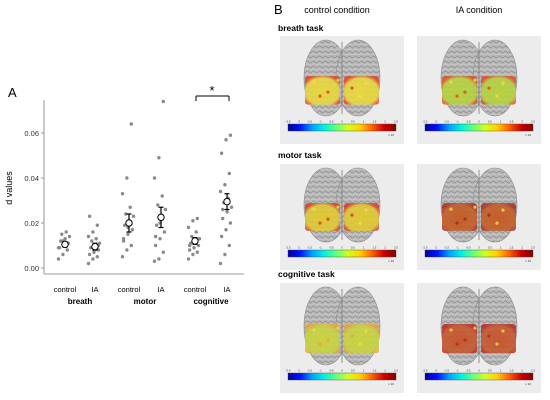 Image resolution: width=550 pixels, height=400 pixels. Describe the element at coordinates (9, 188) in the screenshot. I see `y-axis-label: d values` at that location.